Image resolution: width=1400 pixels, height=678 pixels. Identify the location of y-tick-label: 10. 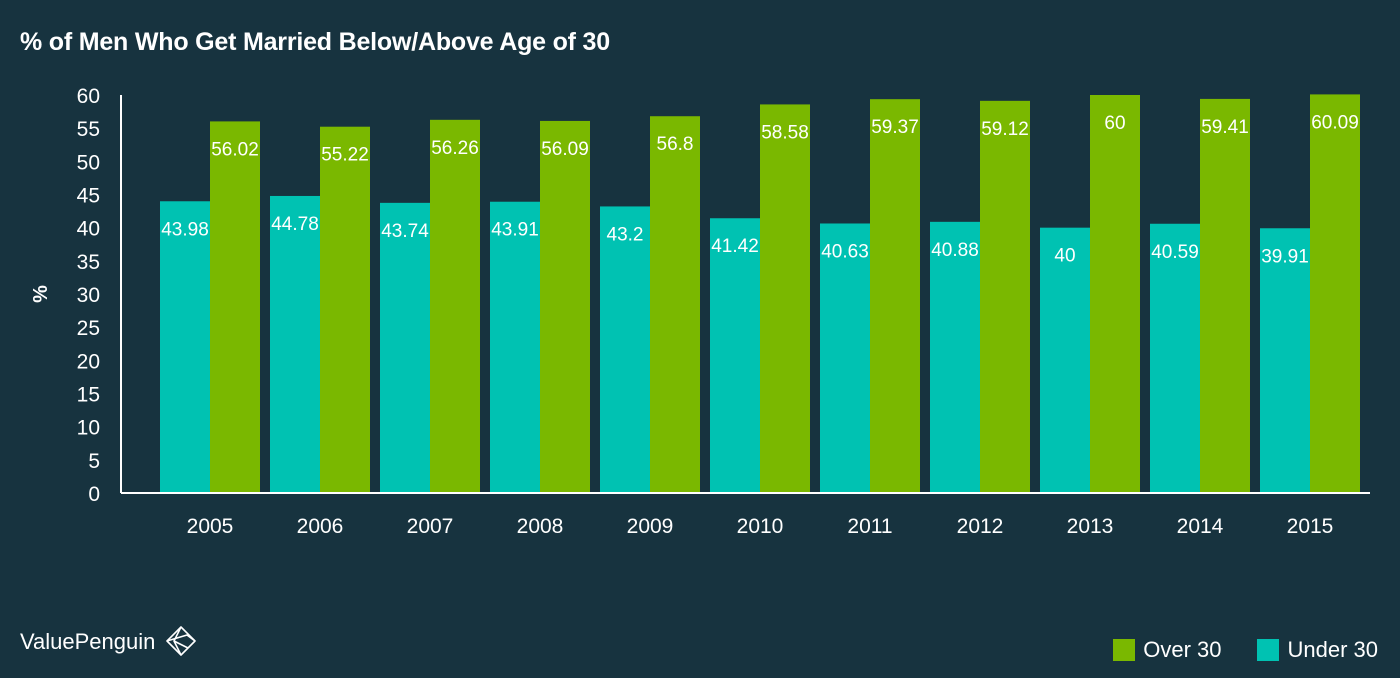
(88, 428).